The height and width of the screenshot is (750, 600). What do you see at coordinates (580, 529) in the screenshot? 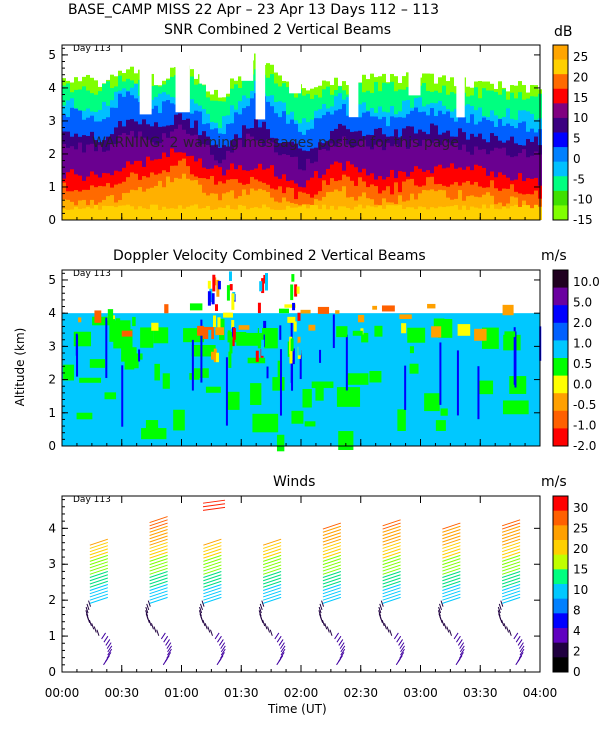
I see `colorbar-label: 25` at bounding box center [580, 529].